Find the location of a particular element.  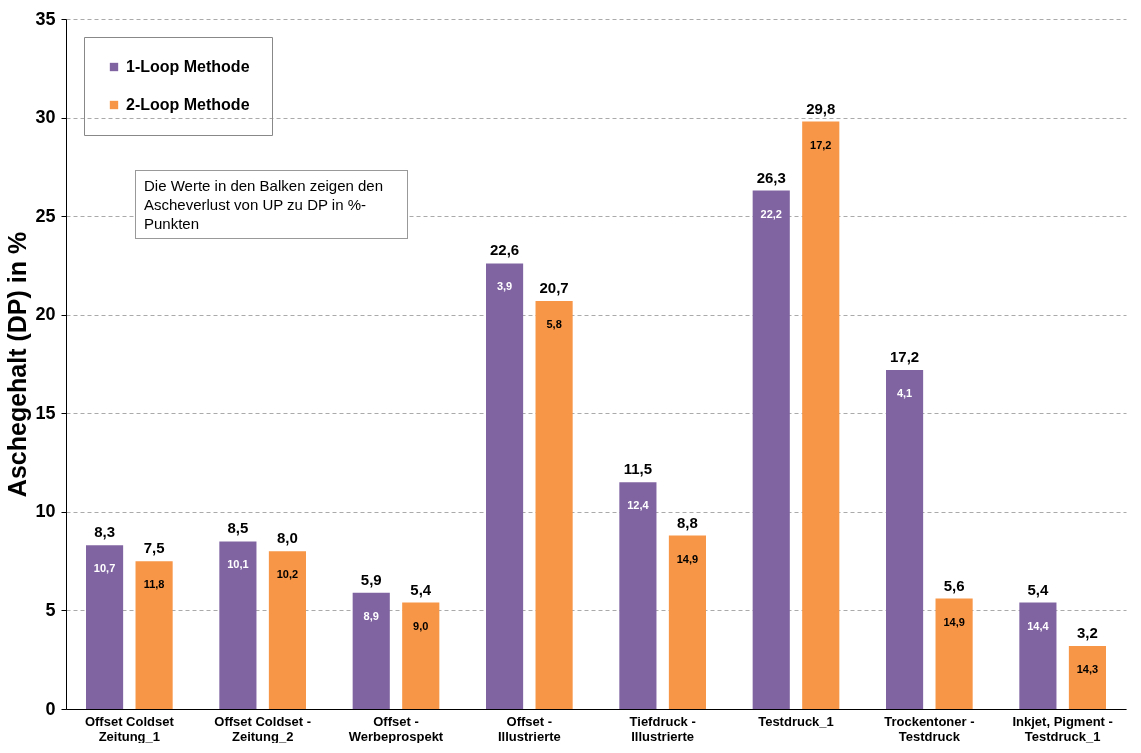

x-tick-label: Inkjet, Pigment - Testdruck_1 is located at coordinates (1062, 728).